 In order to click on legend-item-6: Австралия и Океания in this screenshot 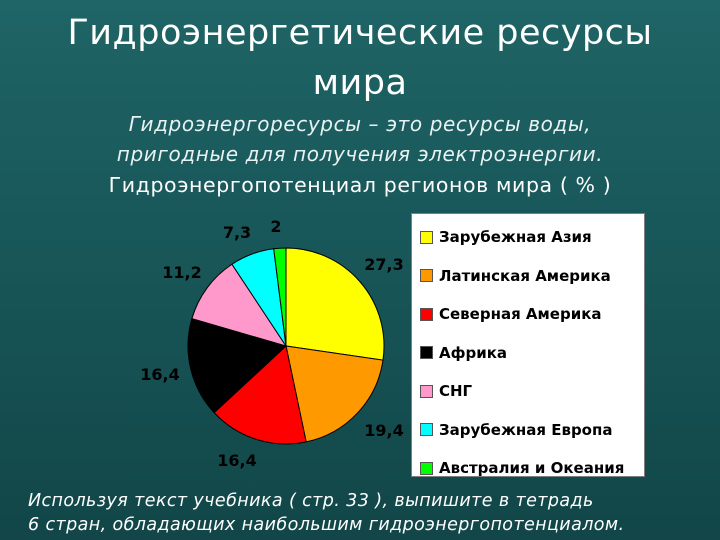, I will do `click(522, 468)`.